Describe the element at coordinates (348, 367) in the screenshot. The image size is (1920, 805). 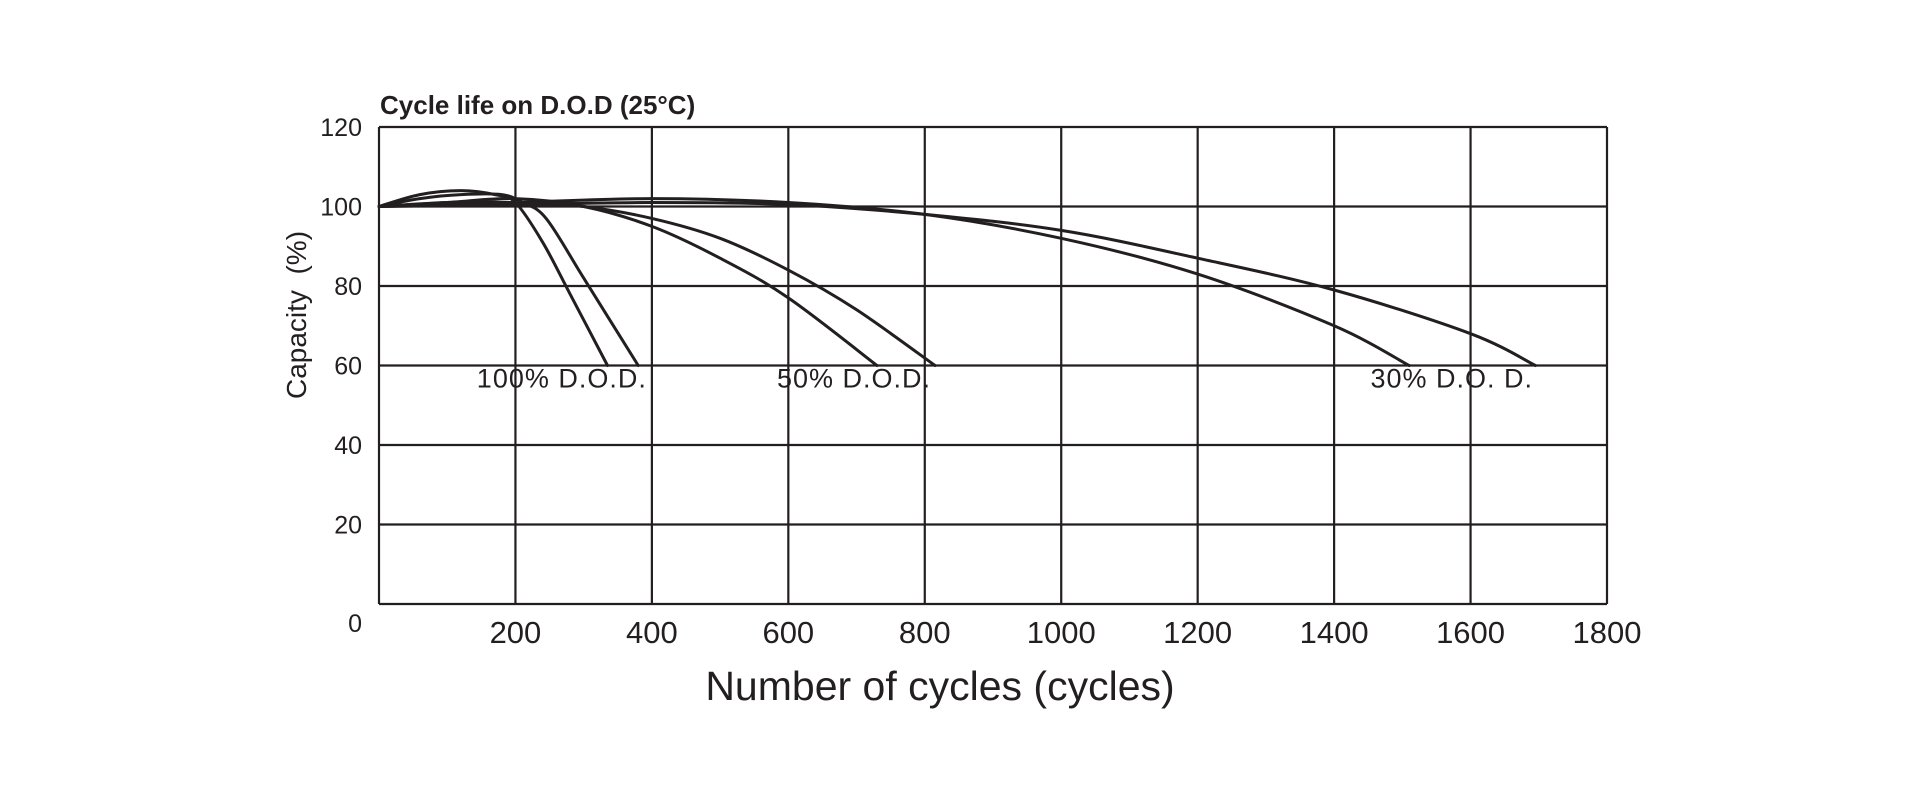
I see `y-tick-label-60: 60` at that location.